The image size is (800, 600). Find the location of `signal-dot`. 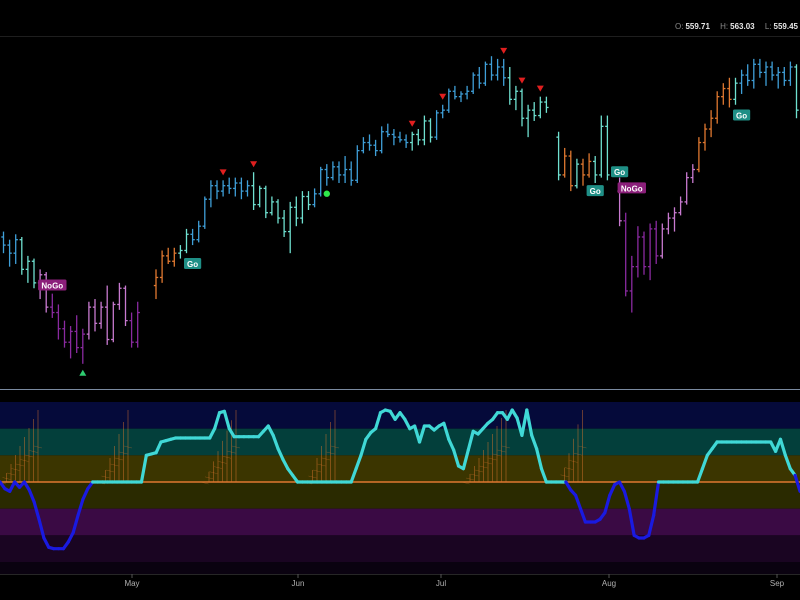

signal-dot is located at coordinates (326, 193).